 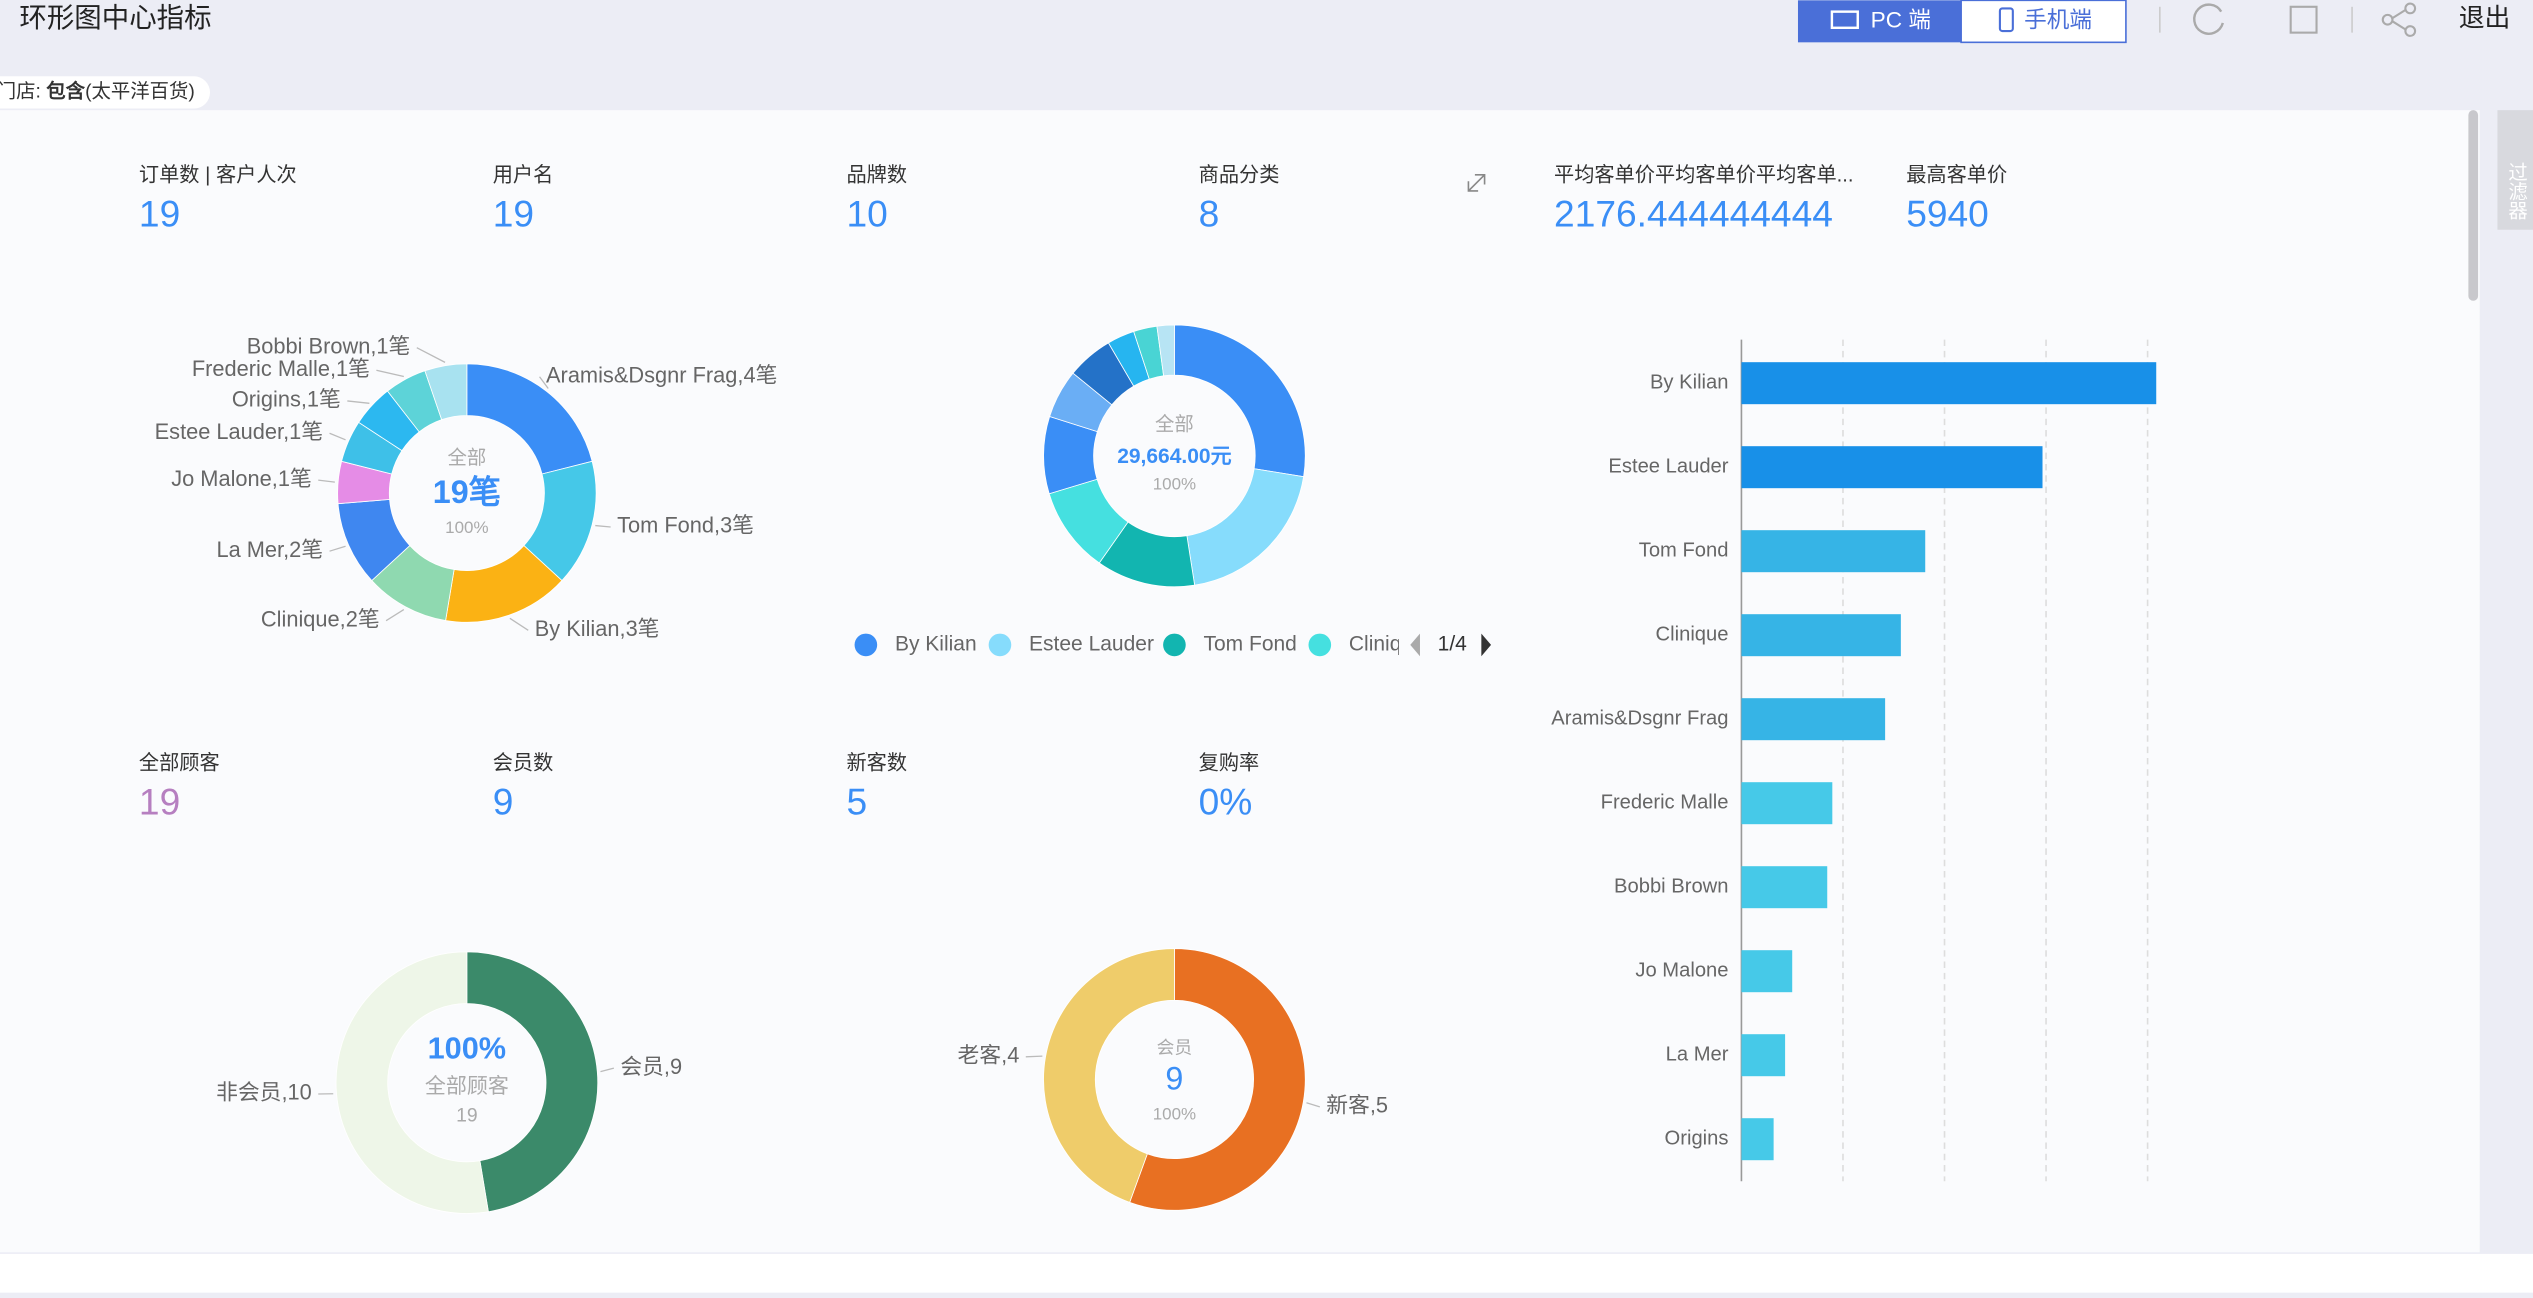 What do you see at coordinates (1175, 1047) in the screenshot?
I see `center-text: 会员` at bounding box center [1175, 1047].